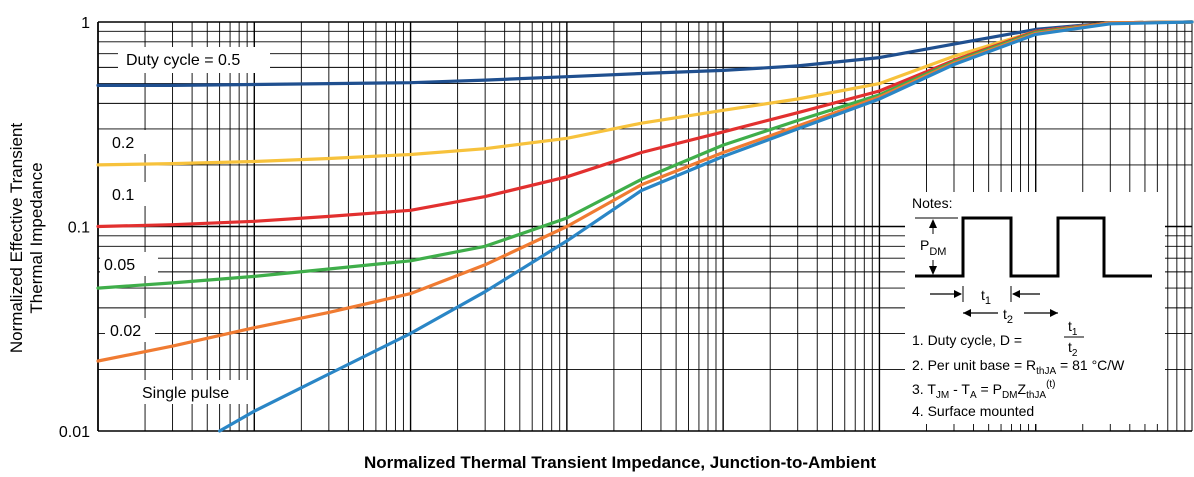 The image size is (1194, 477). Describe the element at coordinates (74, 432) in the screenshot. I see `y-tick-label: 0.01` at that location.